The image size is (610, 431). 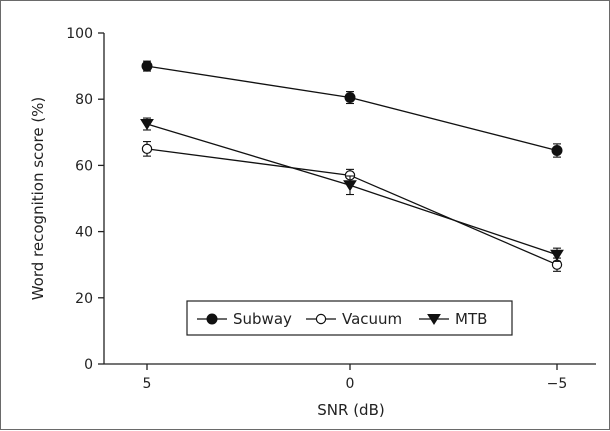 I want to click on legend: Subway Vacuum MTB, so click(x=349, y=318).